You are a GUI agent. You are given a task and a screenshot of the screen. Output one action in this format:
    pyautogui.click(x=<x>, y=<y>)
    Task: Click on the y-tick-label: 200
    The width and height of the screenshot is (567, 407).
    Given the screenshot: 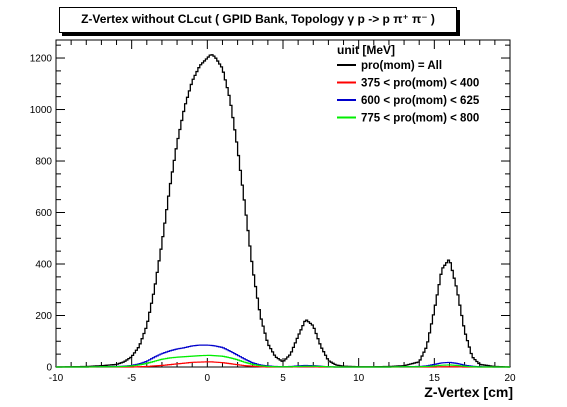 What is the action you would take?
    pyautogui.click(x=43, y=316)
    